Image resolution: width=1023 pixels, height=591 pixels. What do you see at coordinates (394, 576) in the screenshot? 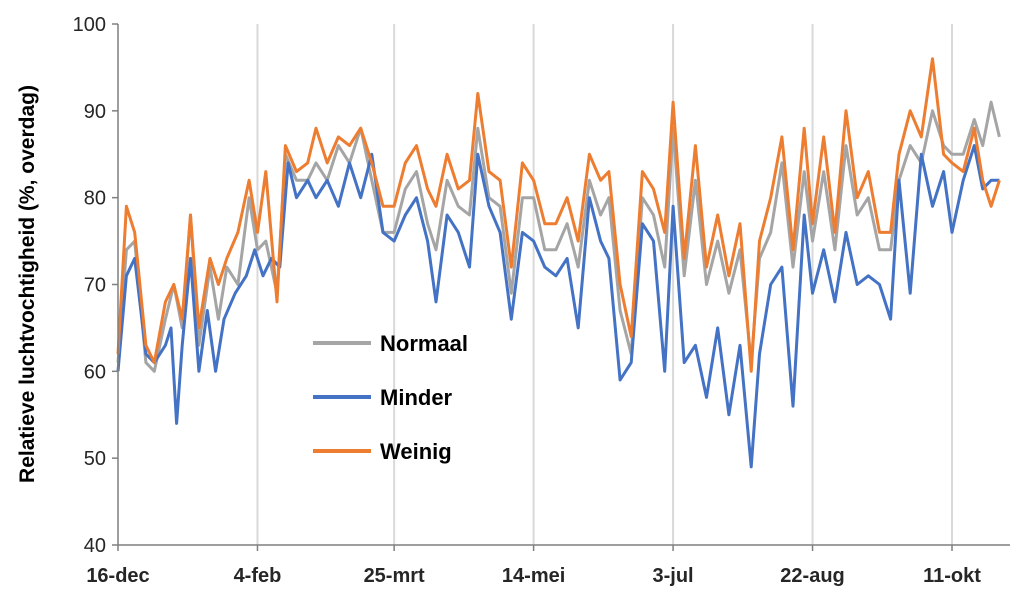
I see `x-tick-label: 25-mrt` at bounding box center [394, 576].